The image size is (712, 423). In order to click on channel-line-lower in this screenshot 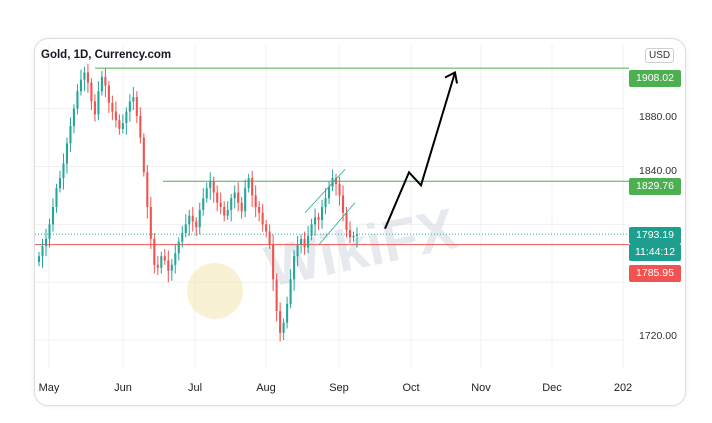, I will do `click(337, 223)`.